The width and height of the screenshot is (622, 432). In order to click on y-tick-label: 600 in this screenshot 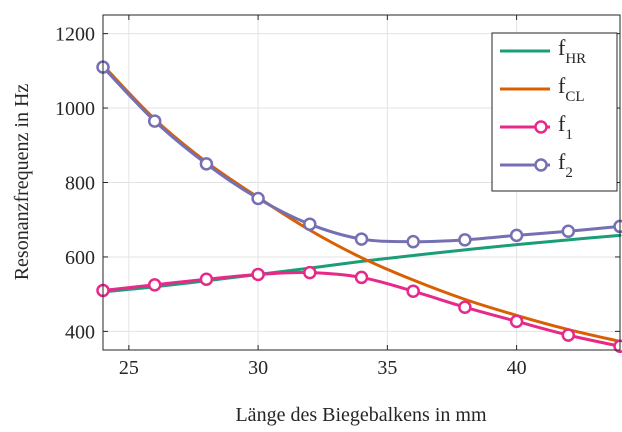, I will do `click(80, 258)`.